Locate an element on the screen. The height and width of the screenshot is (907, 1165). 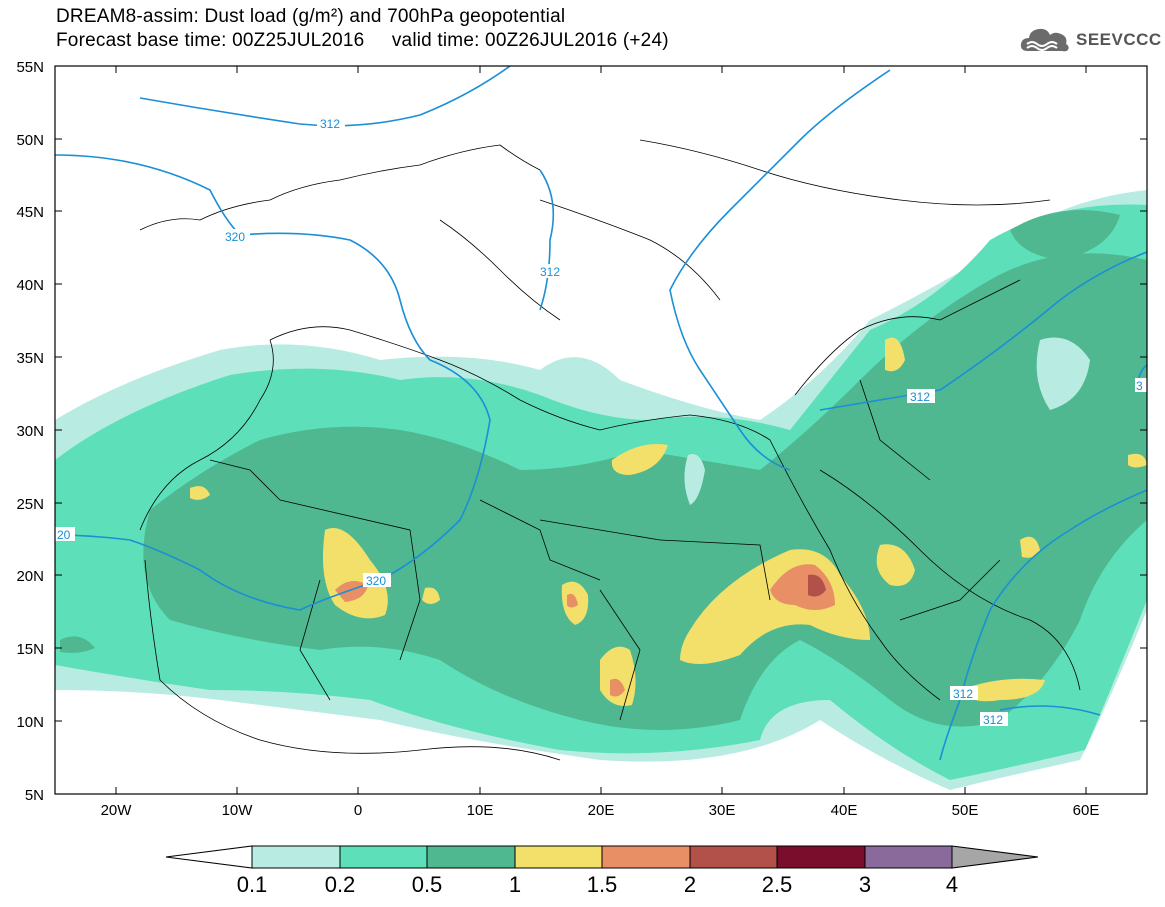
lon-label: 20E is located at coordinates (601, 810).